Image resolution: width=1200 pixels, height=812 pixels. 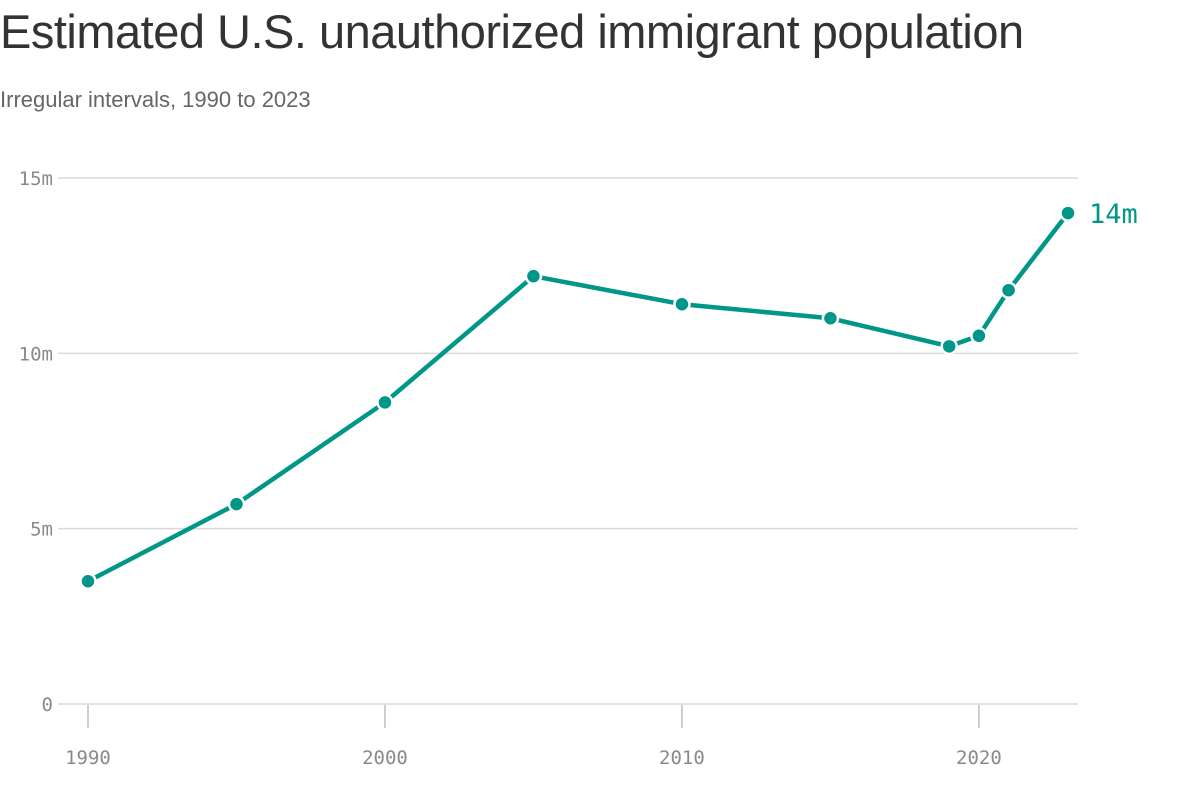 I want to click on chart-subtitle: Irregular intervals, 1990 to 2023, so click(x=155, y=99).